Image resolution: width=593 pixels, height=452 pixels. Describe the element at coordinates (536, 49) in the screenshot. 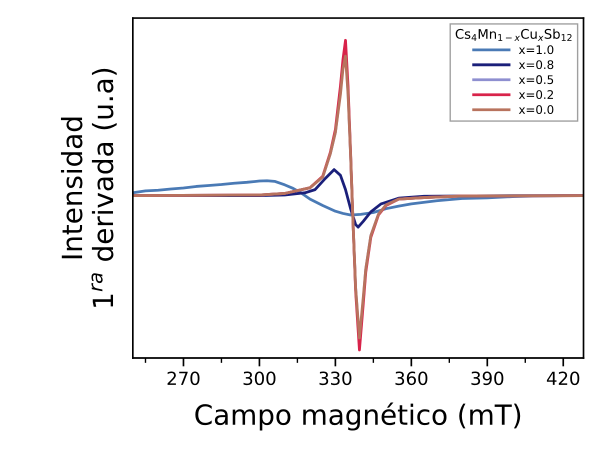

I see `legend-label: x=1.0` at that location.